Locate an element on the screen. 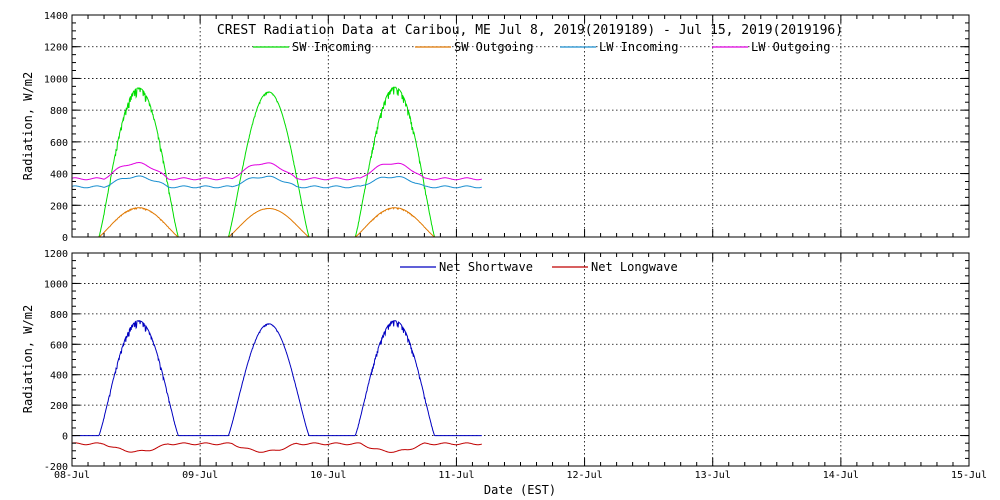 This screenshot has height=500, width=1000. series-line-lw-outgoing is located at coordinates (276, 171).